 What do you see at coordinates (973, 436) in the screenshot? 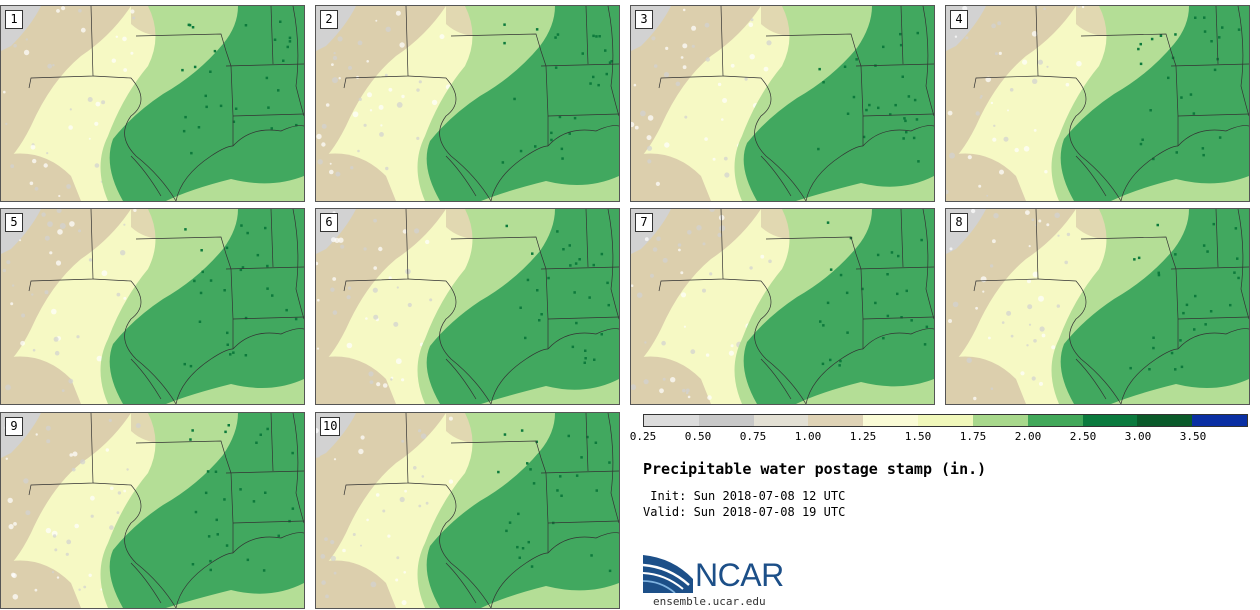
I see `colorbar-tick-label: 1.75` at bounding box center [973, 436].